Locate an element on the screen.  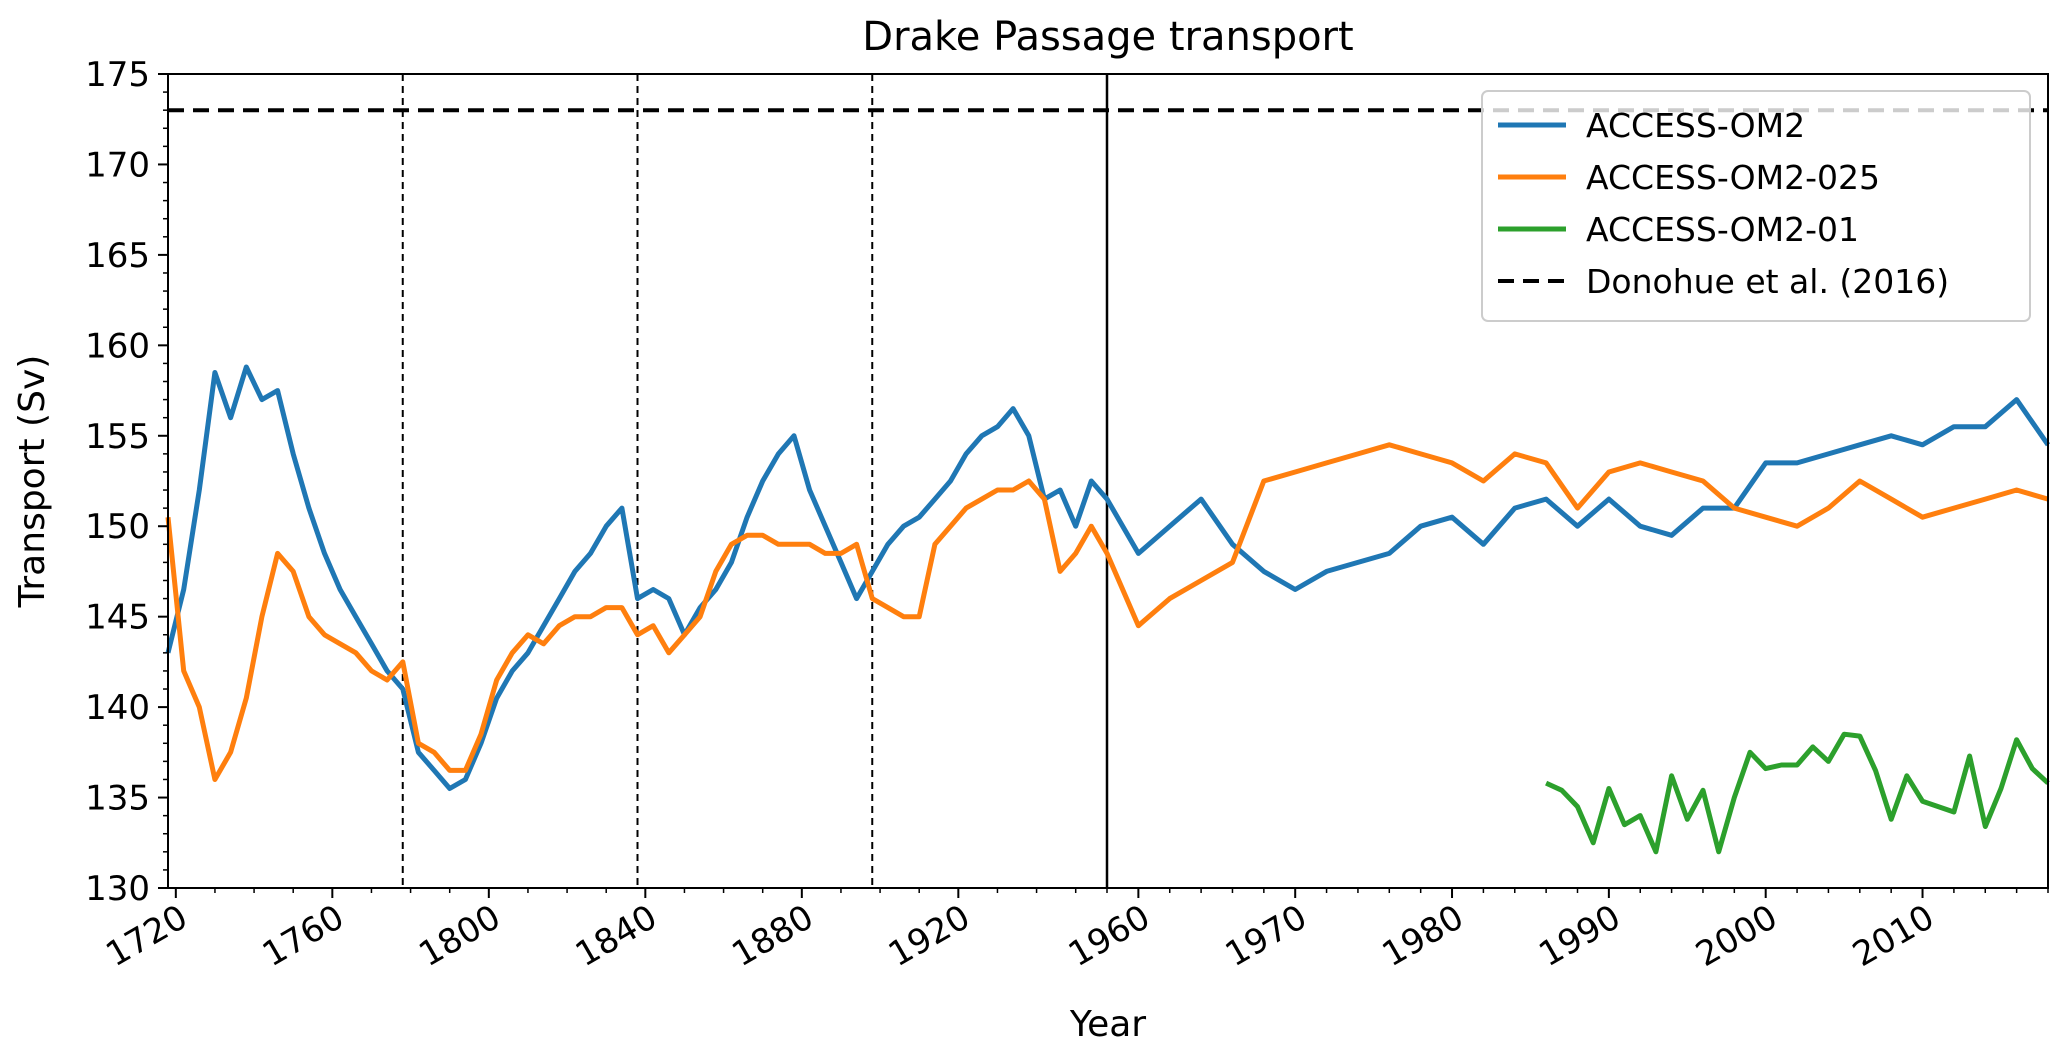
series-line is located at coordinates (1797, 793).